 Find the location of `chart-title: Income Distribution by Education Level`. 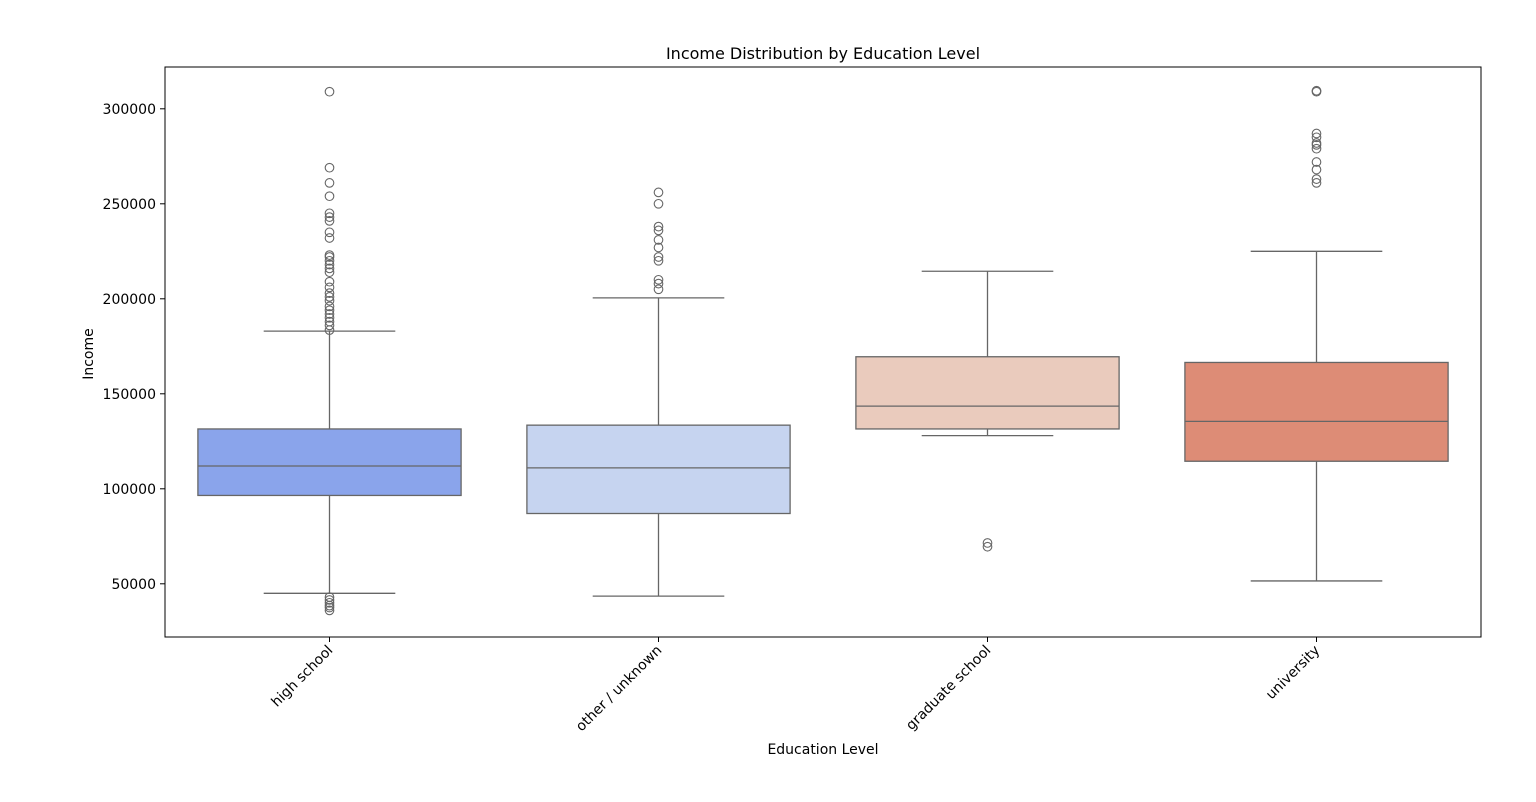

chart-title: Income Distribution by Education Level is located at coordinates (823, 53).